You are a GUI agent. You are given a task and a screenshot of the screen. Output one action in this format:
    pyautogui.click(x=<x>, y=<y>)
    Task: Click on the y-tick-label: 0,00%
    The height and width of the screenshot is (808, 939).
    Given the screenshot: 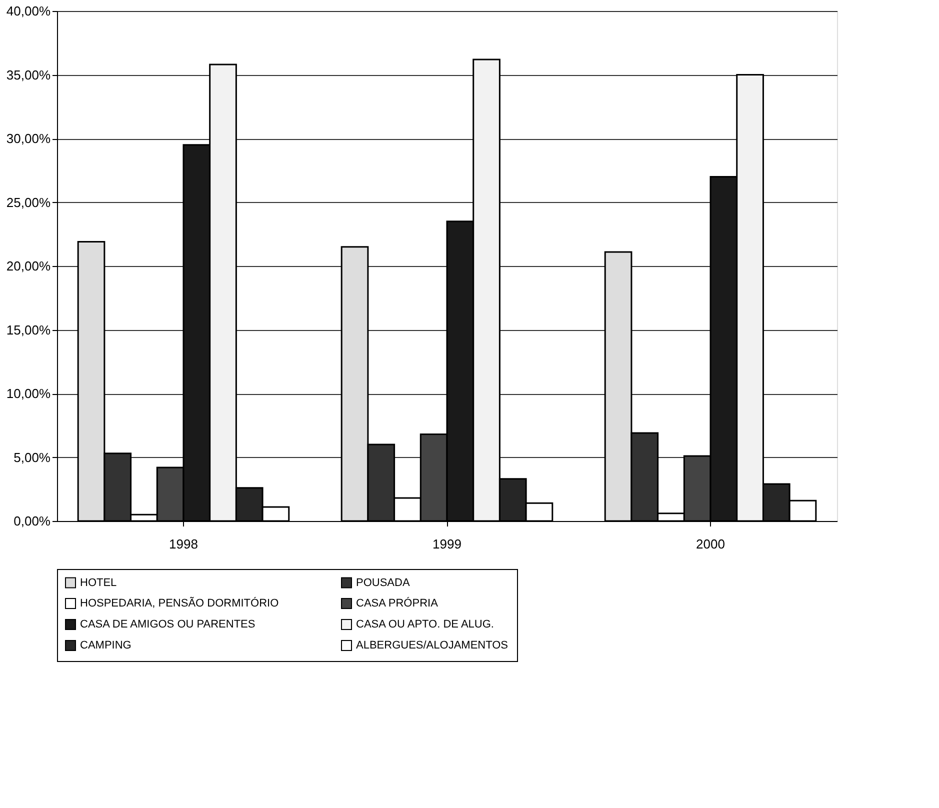 What is the action you would take?
    pyautogui.click(x=32, y=521)
    